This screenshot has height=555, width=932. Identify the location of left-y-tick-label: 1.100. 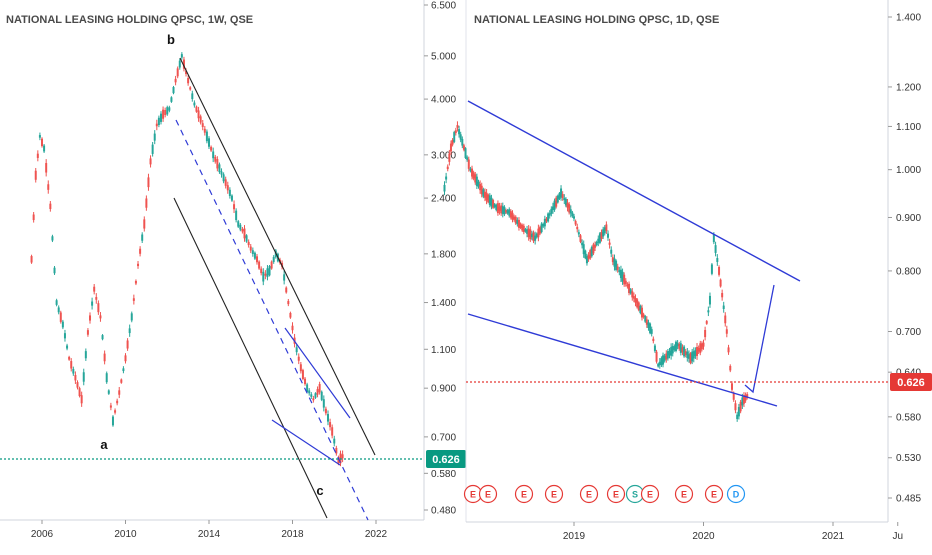
(443, 350).